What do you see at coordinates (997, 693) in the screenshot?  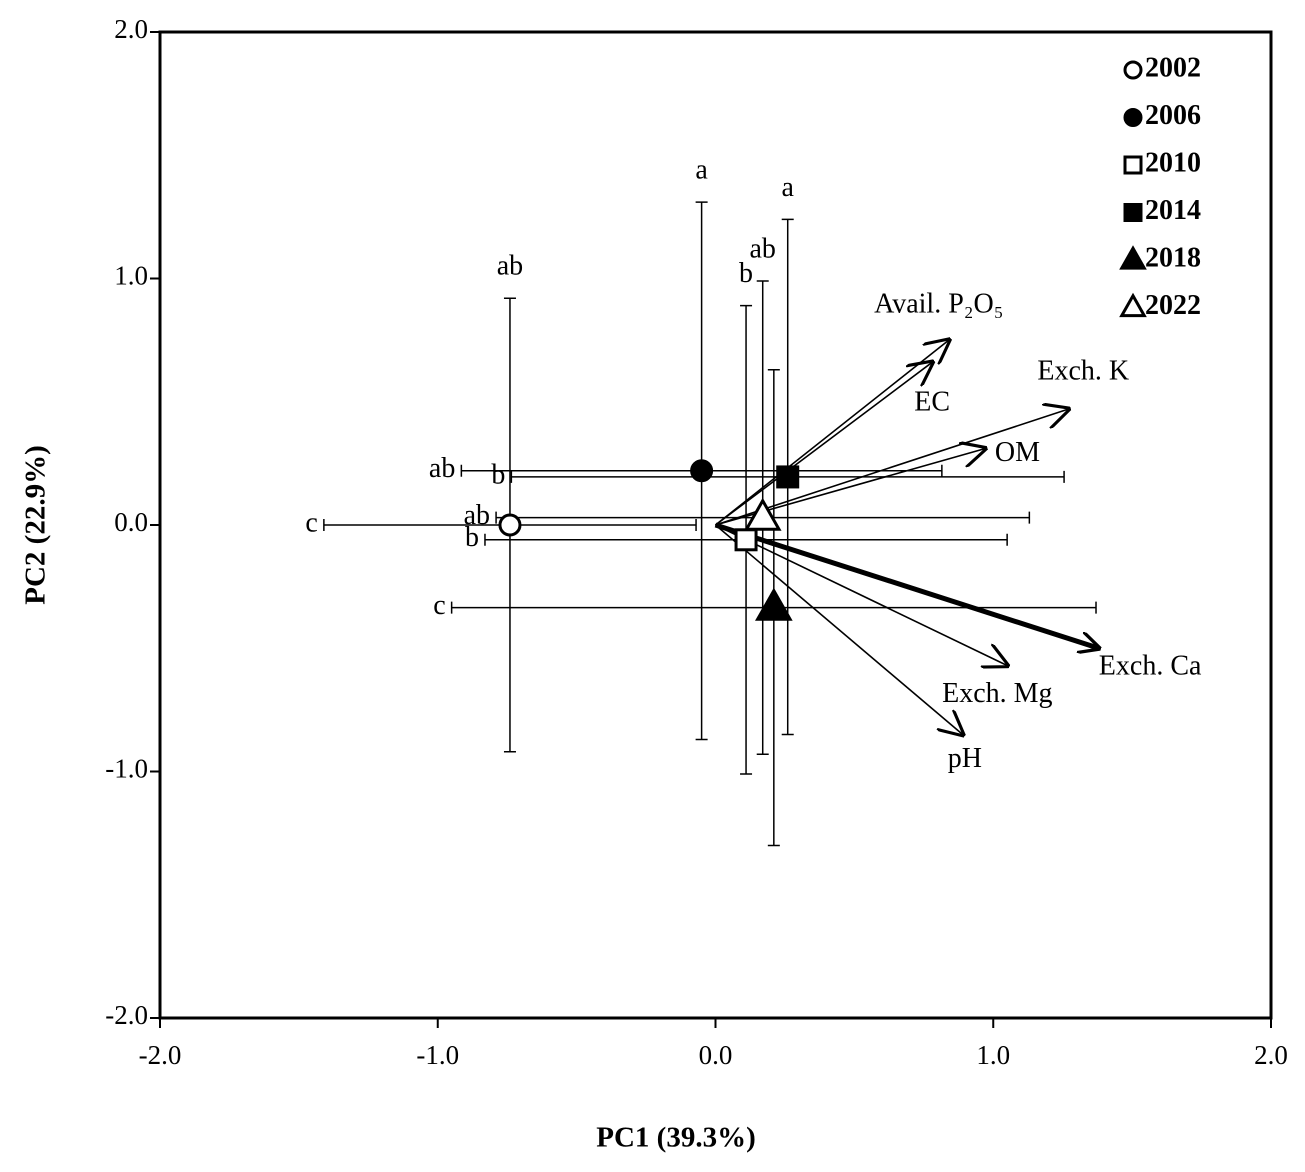 I see `vector-label: Exch. Mg` at bounding box center [997, 693].